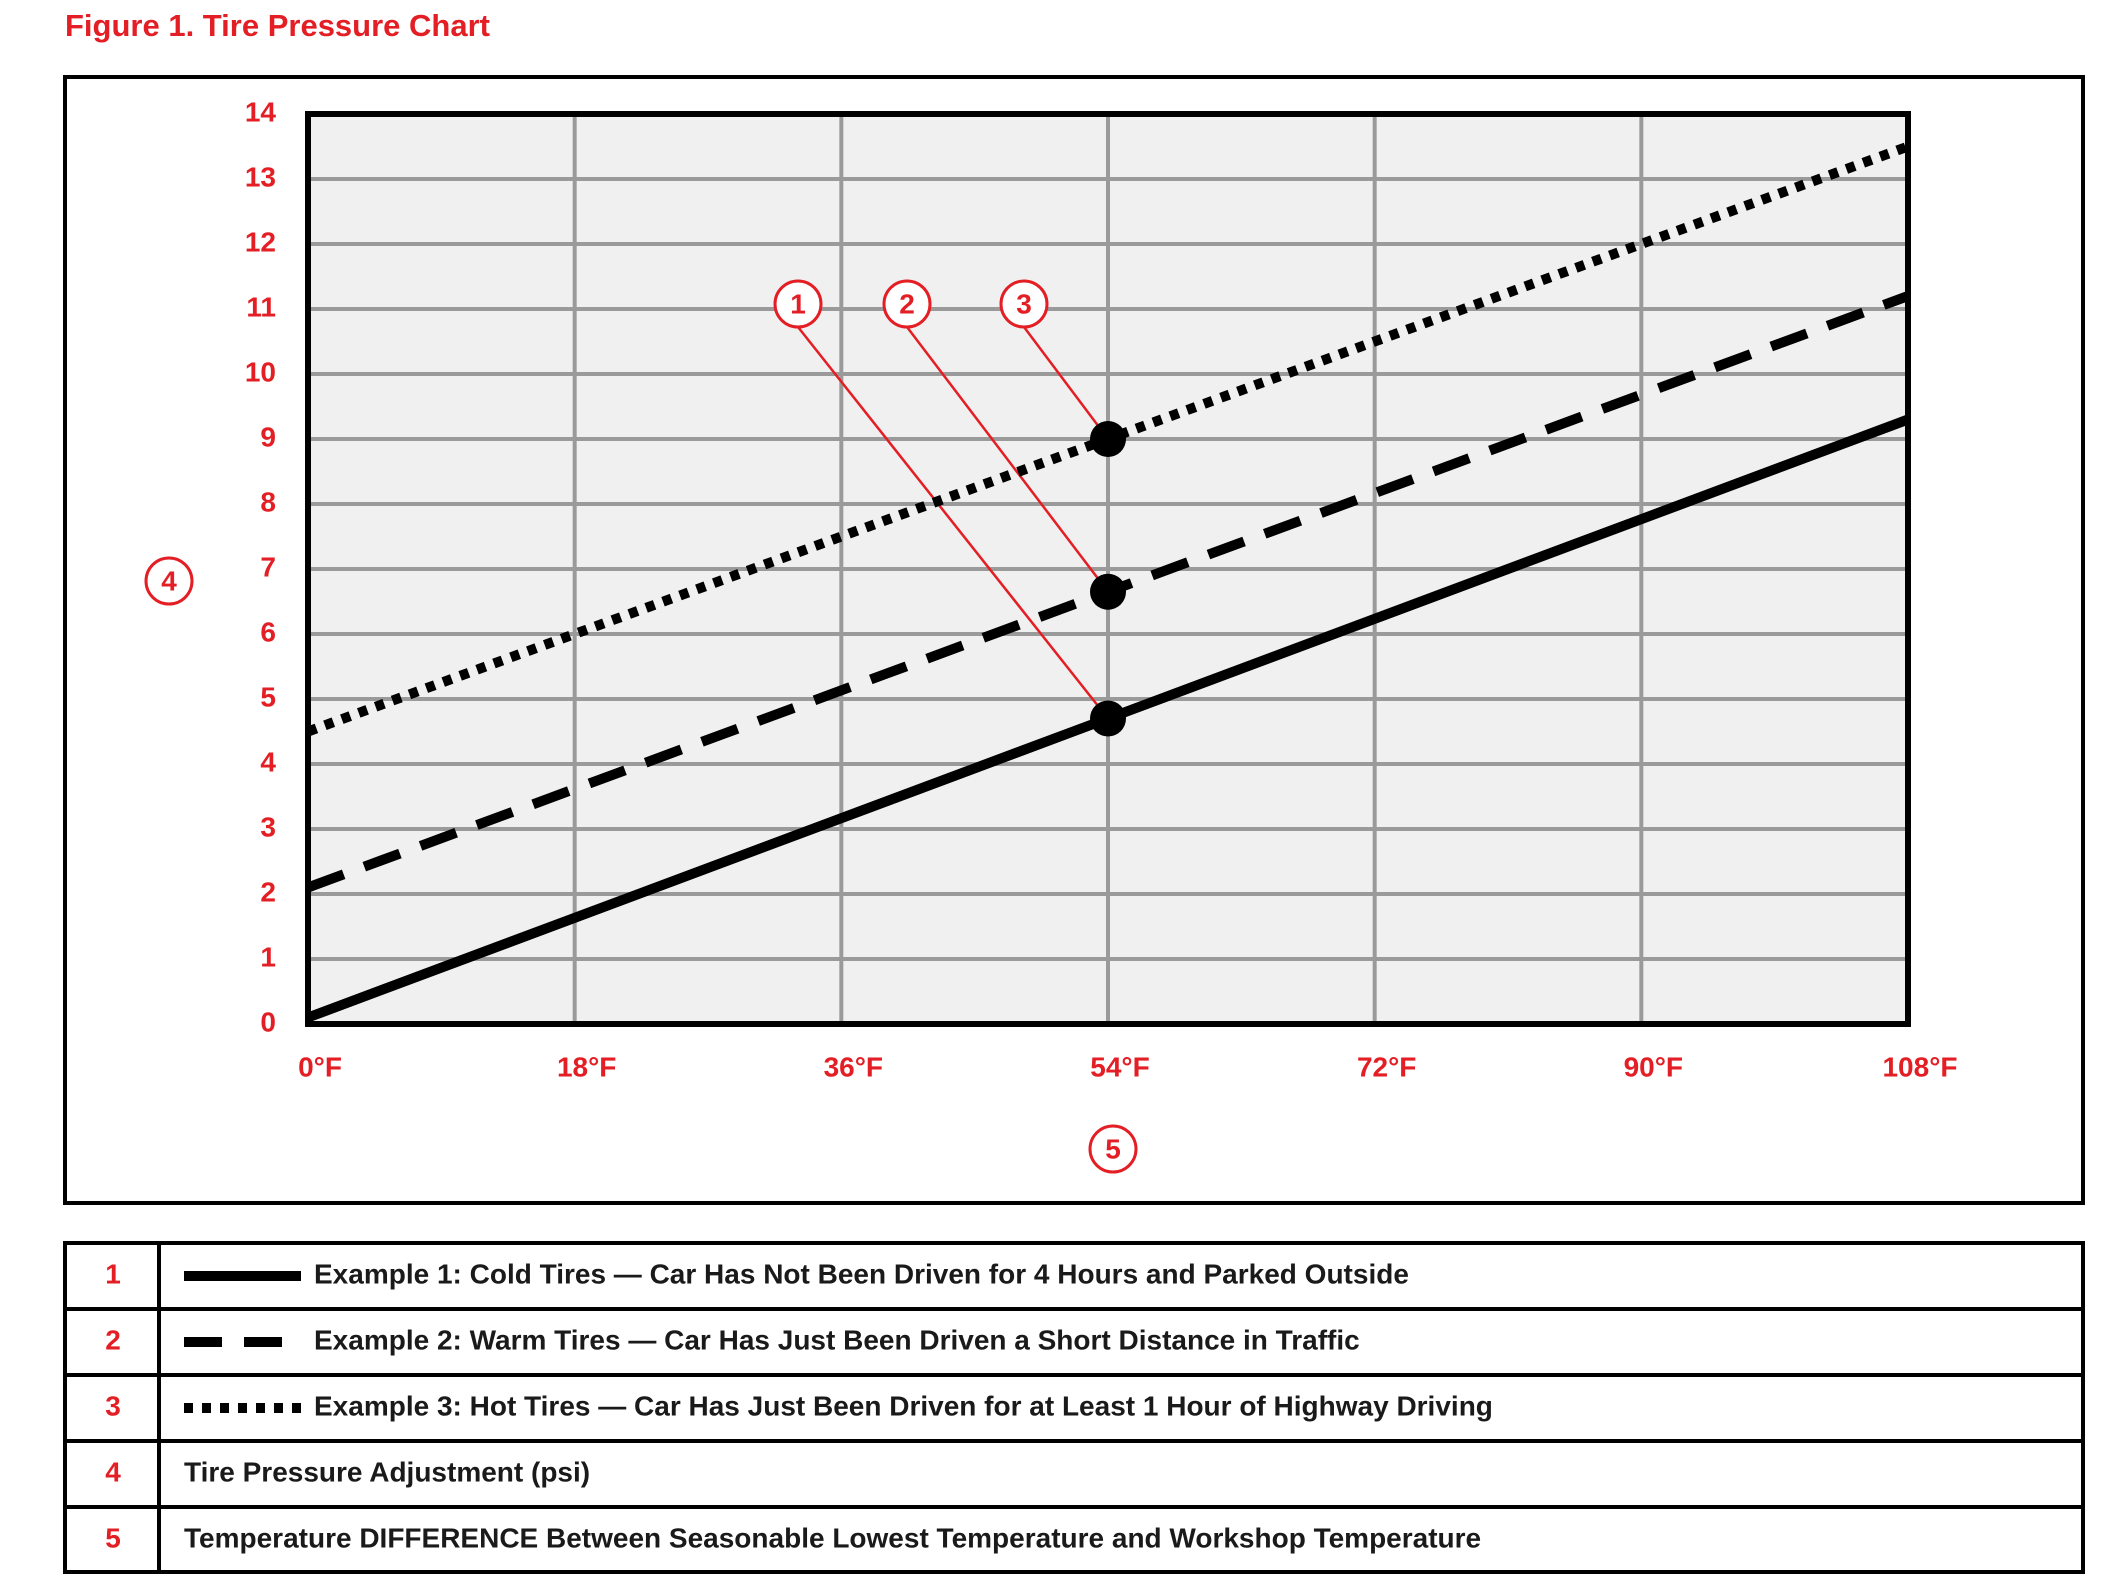 The width and height of the screenshot is (2108, 1587). What do you see at coordinates (268, 956) in the screenshot?
I see `y-tick-label: 1` at bounding box center [268, 956].